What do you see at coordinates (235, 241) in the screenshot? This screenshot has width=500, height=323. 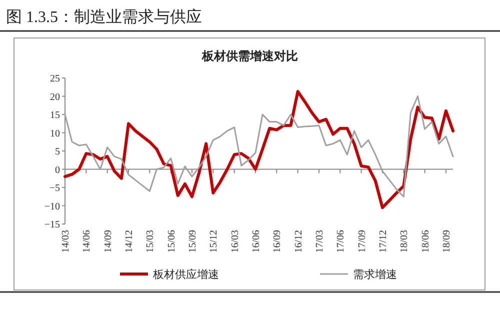 I see `x-tick-label: 16/03` at bounding box center [235, 241].